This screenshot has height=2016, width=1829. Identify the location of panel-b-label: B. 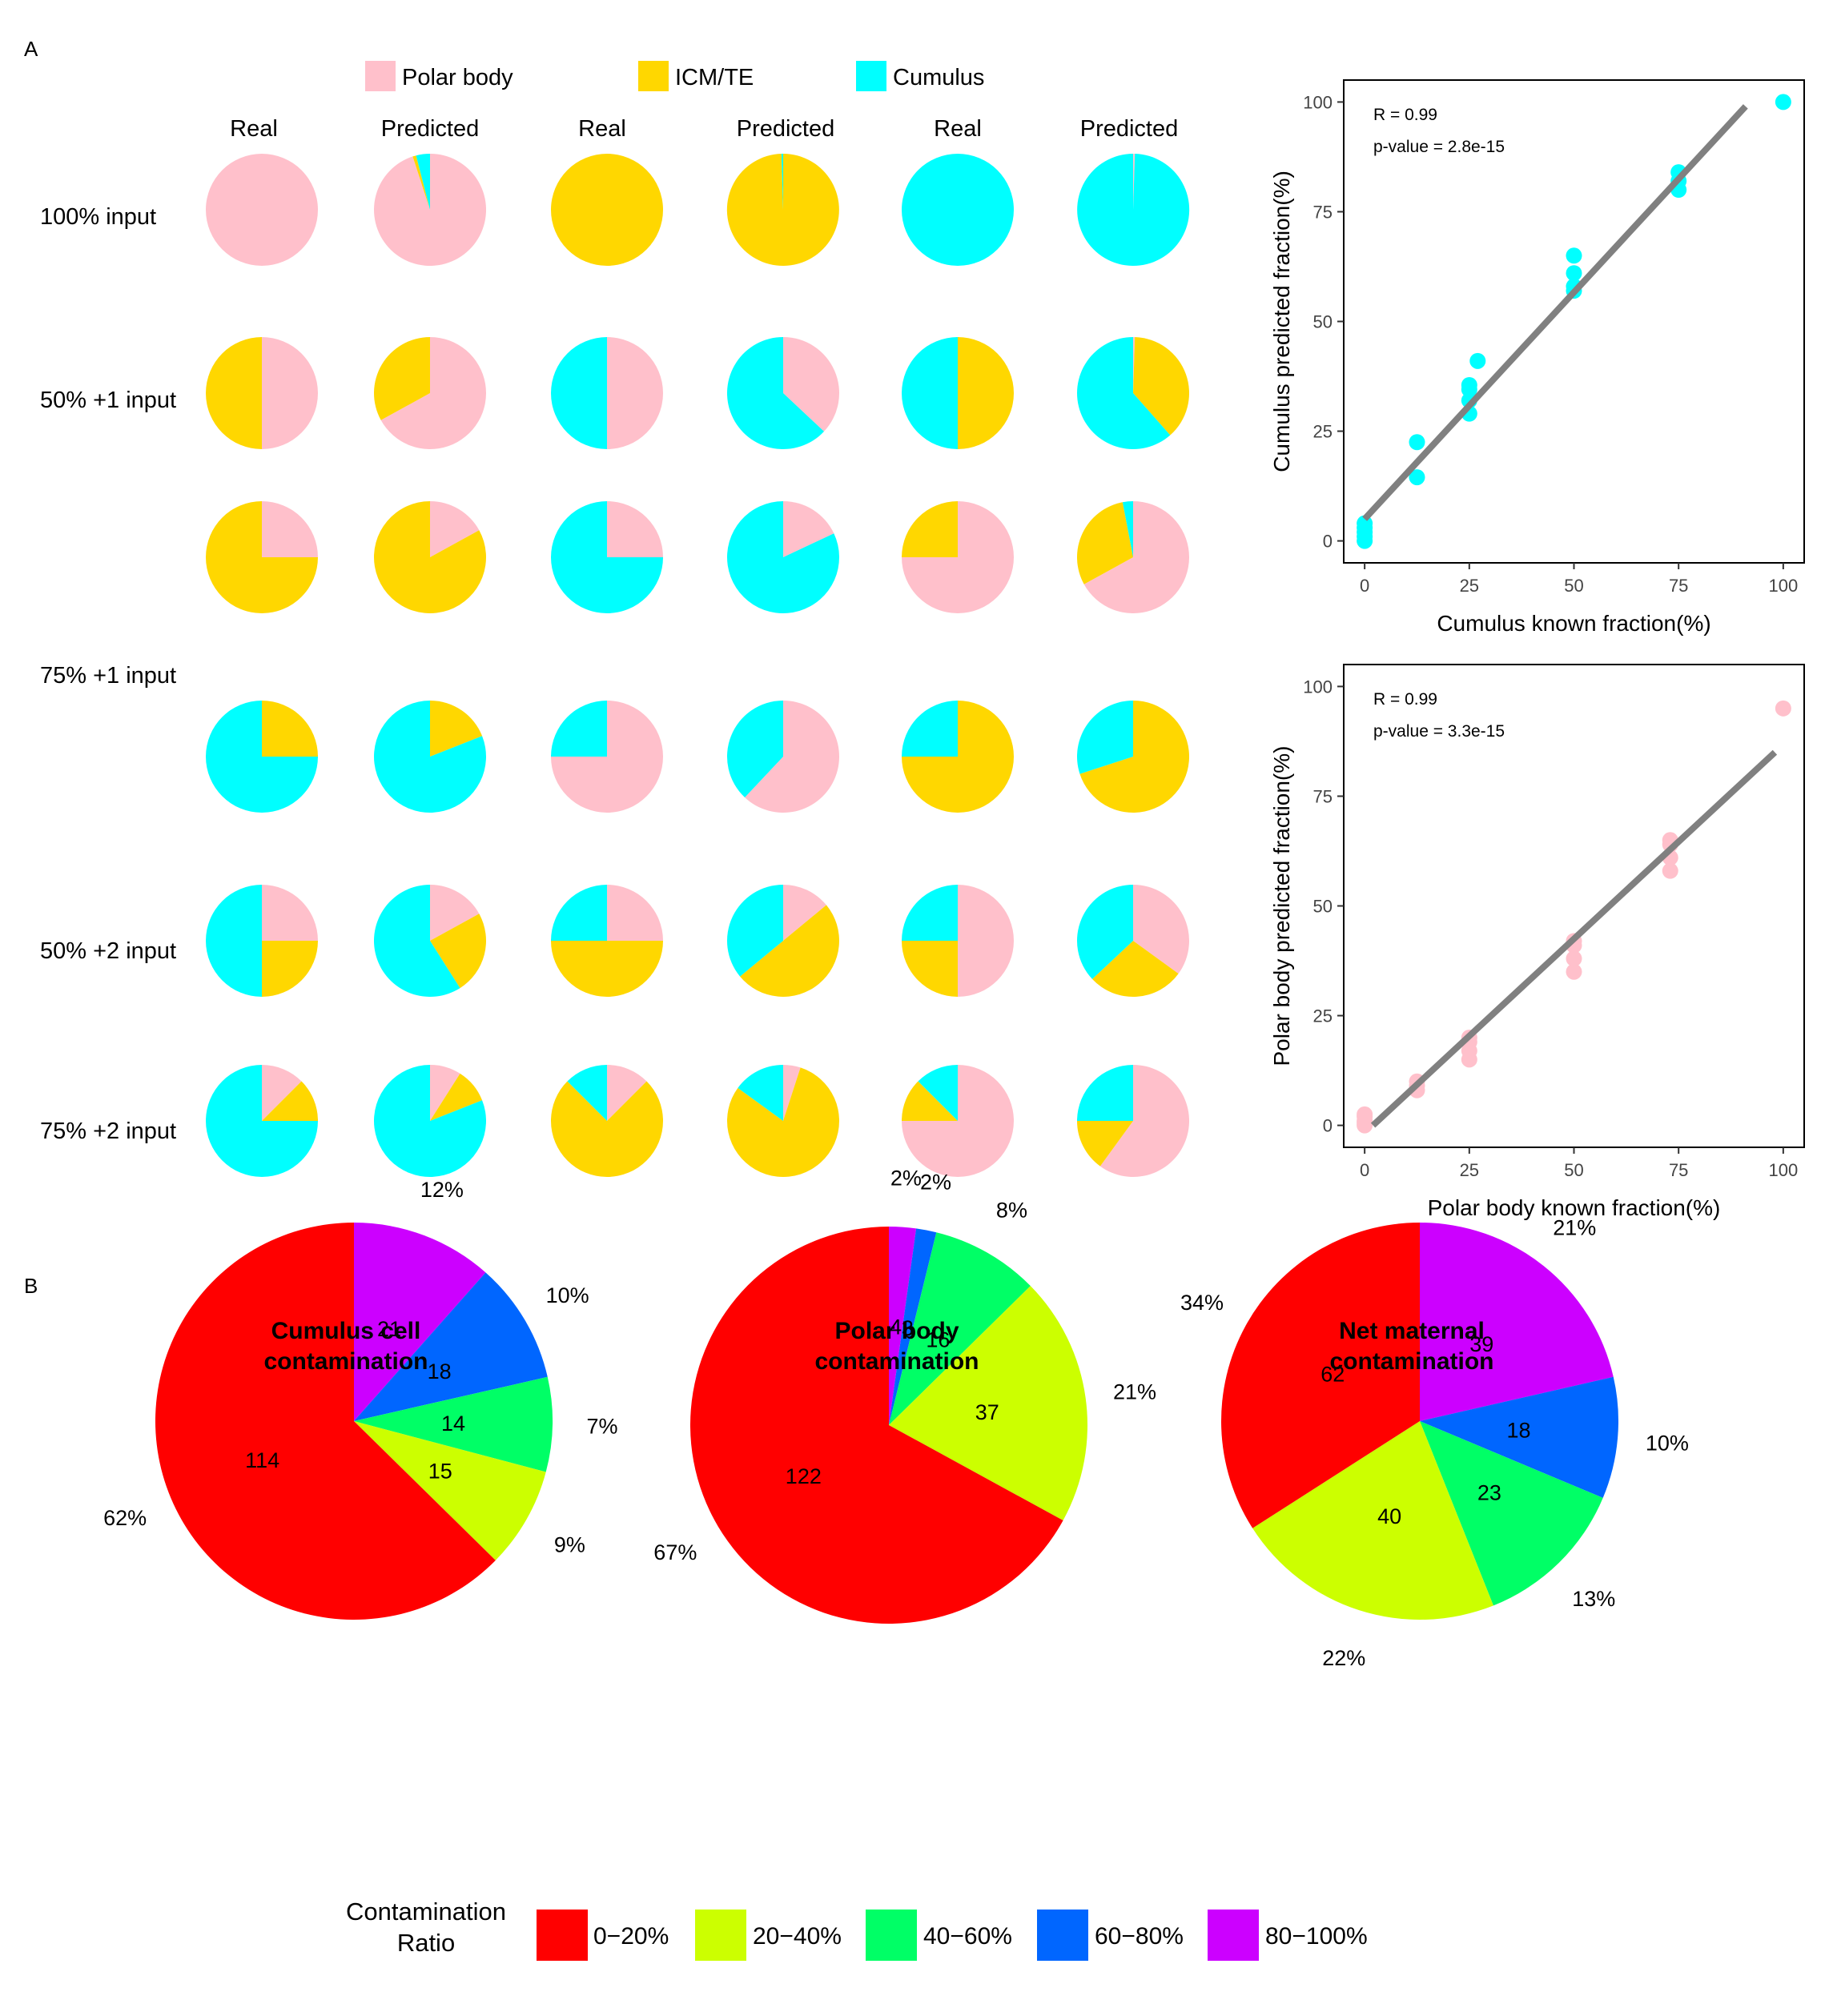
(31, 1286).